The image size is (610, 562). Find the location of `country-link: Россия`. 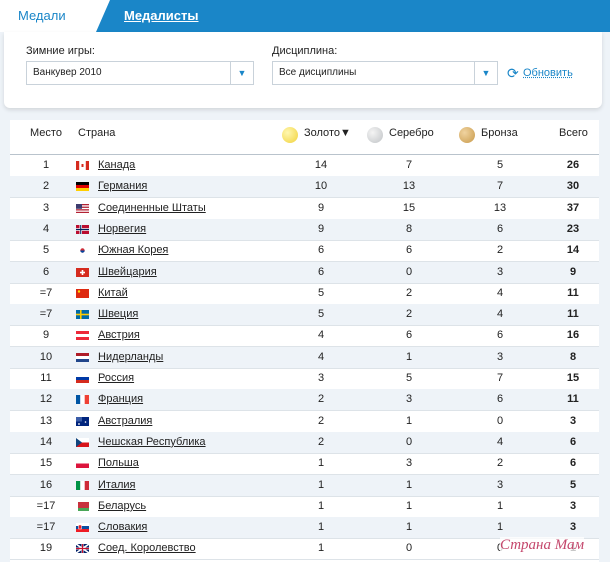

country-link: Россия is located at coordinates (116, 378).